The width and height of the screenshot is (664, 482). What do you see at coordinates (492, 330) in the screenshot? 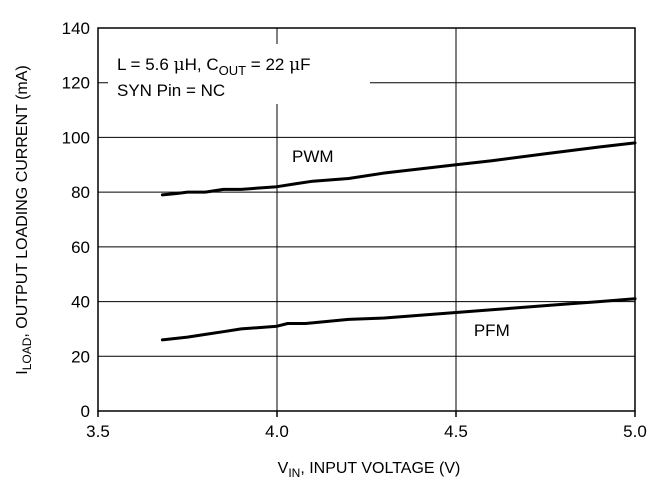
I see `series-label-pfm: PFM` at bounding box center [492, 330].